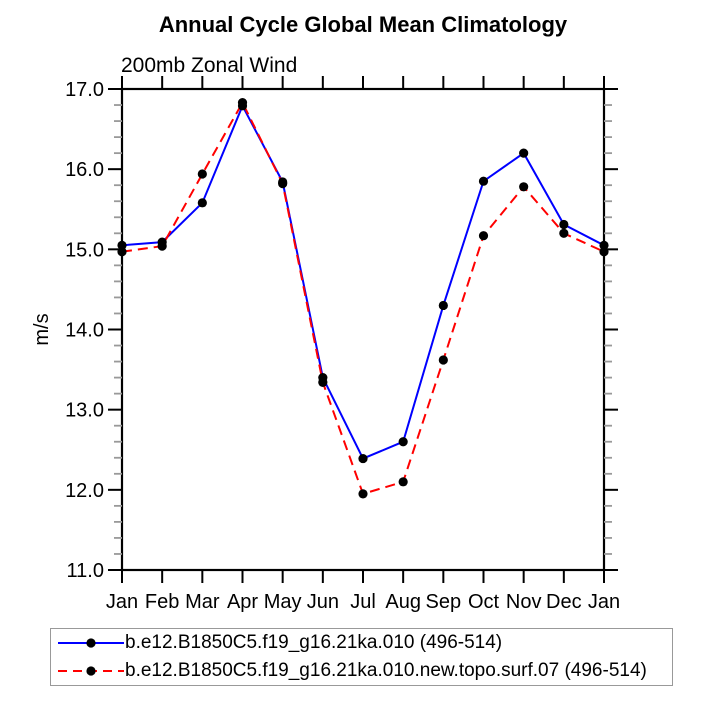 This screenshot has height=710, width=710. I want to click on legend-label-series-0: b.e12.B1850C5.f19_g16.21ka.010 (496-514), so click(314, 643).